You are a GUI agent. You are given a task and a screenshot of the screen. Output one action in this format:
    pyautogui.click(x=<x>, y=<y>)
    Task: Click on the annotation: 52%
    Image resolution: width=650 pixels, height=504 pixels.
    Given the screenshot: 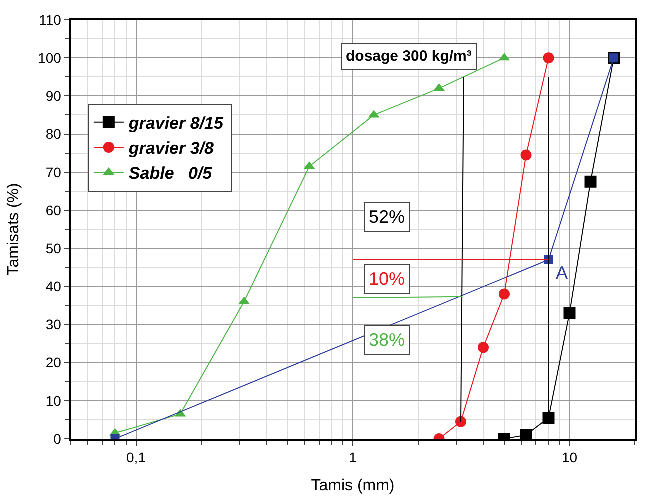 What is the action you would take?
    pyautogui.click(x=387, y=217)
    